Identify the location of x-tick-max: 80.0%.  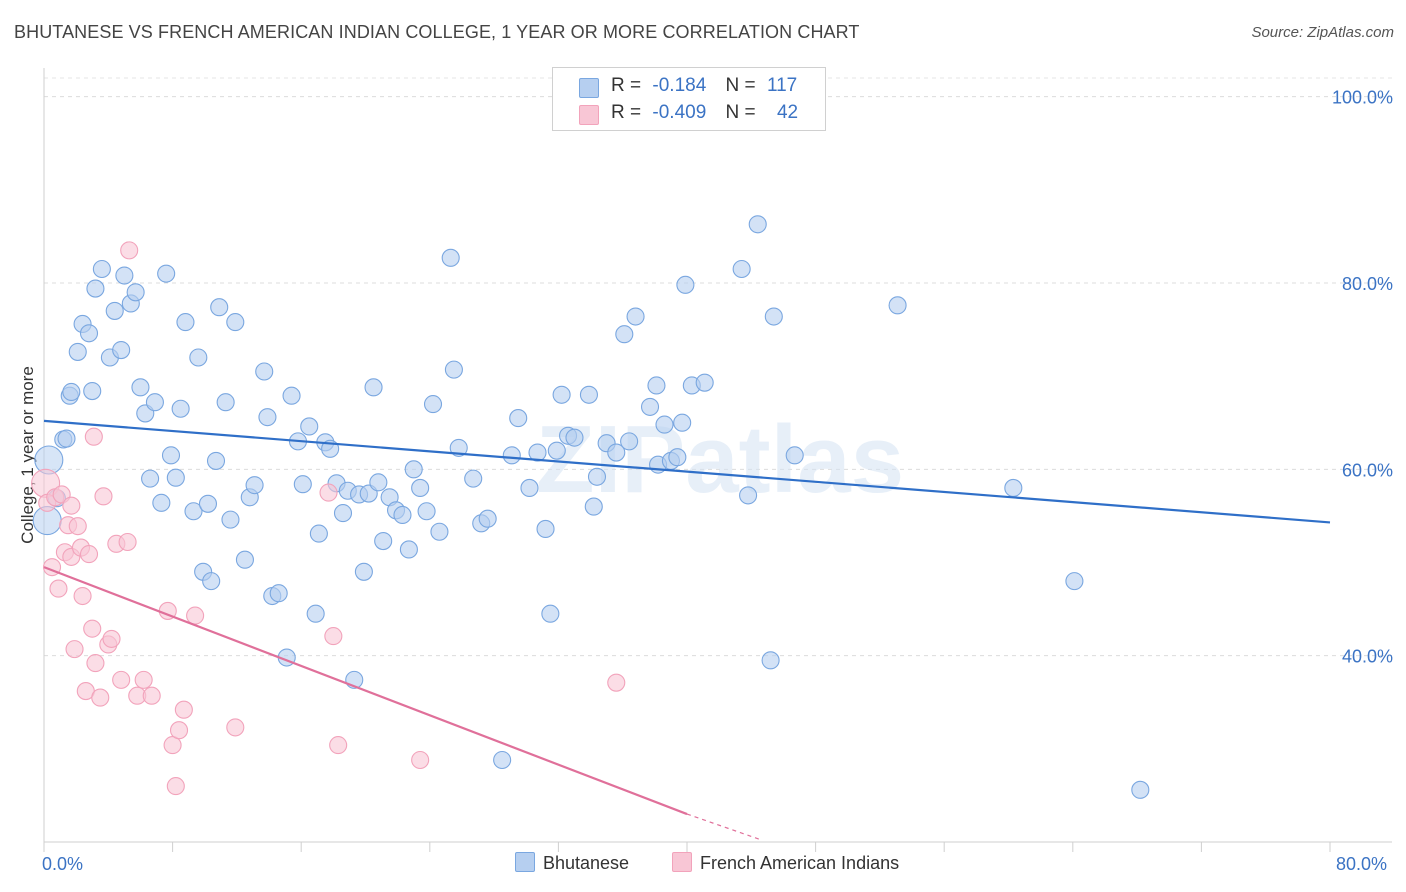
(1362, 864).